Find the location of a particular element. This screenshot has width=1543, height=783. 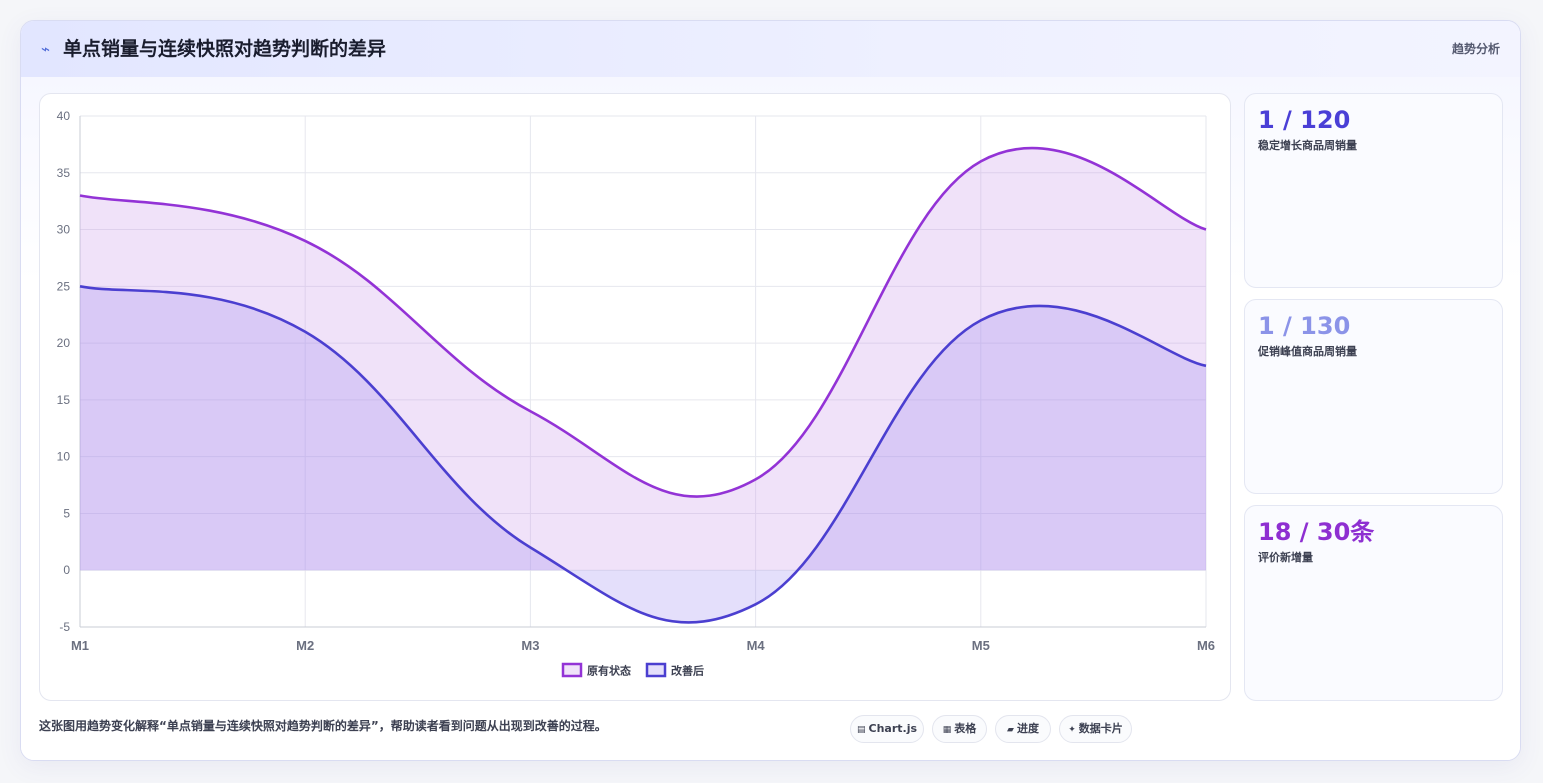

x-tick-label: M5 is located at coordinates (981, 645).